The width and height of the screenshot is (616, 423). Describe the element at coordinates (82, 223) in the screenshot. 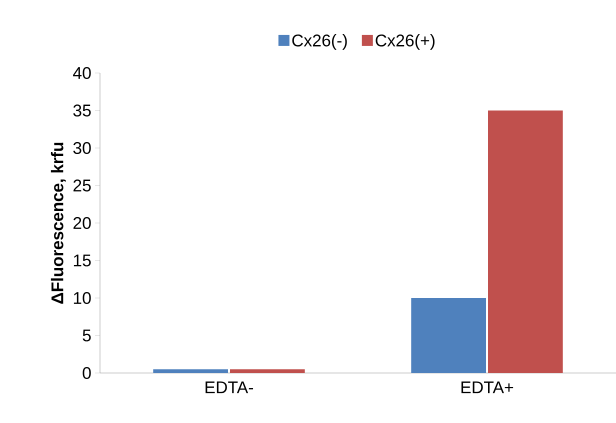

I see `y-tick-label: 20` at that location.